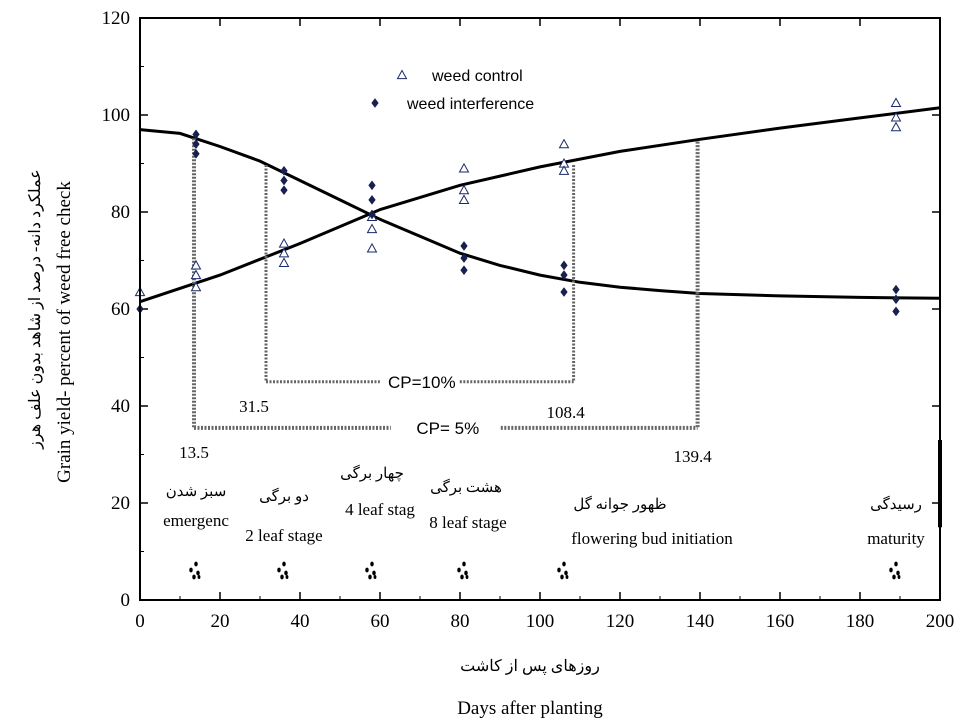 The image size is (961, 727). What do you see at coordinates (652, 538) in the screenshot?
I see `stage-label: flowering bud initiation` at bounding box center [652, 538].